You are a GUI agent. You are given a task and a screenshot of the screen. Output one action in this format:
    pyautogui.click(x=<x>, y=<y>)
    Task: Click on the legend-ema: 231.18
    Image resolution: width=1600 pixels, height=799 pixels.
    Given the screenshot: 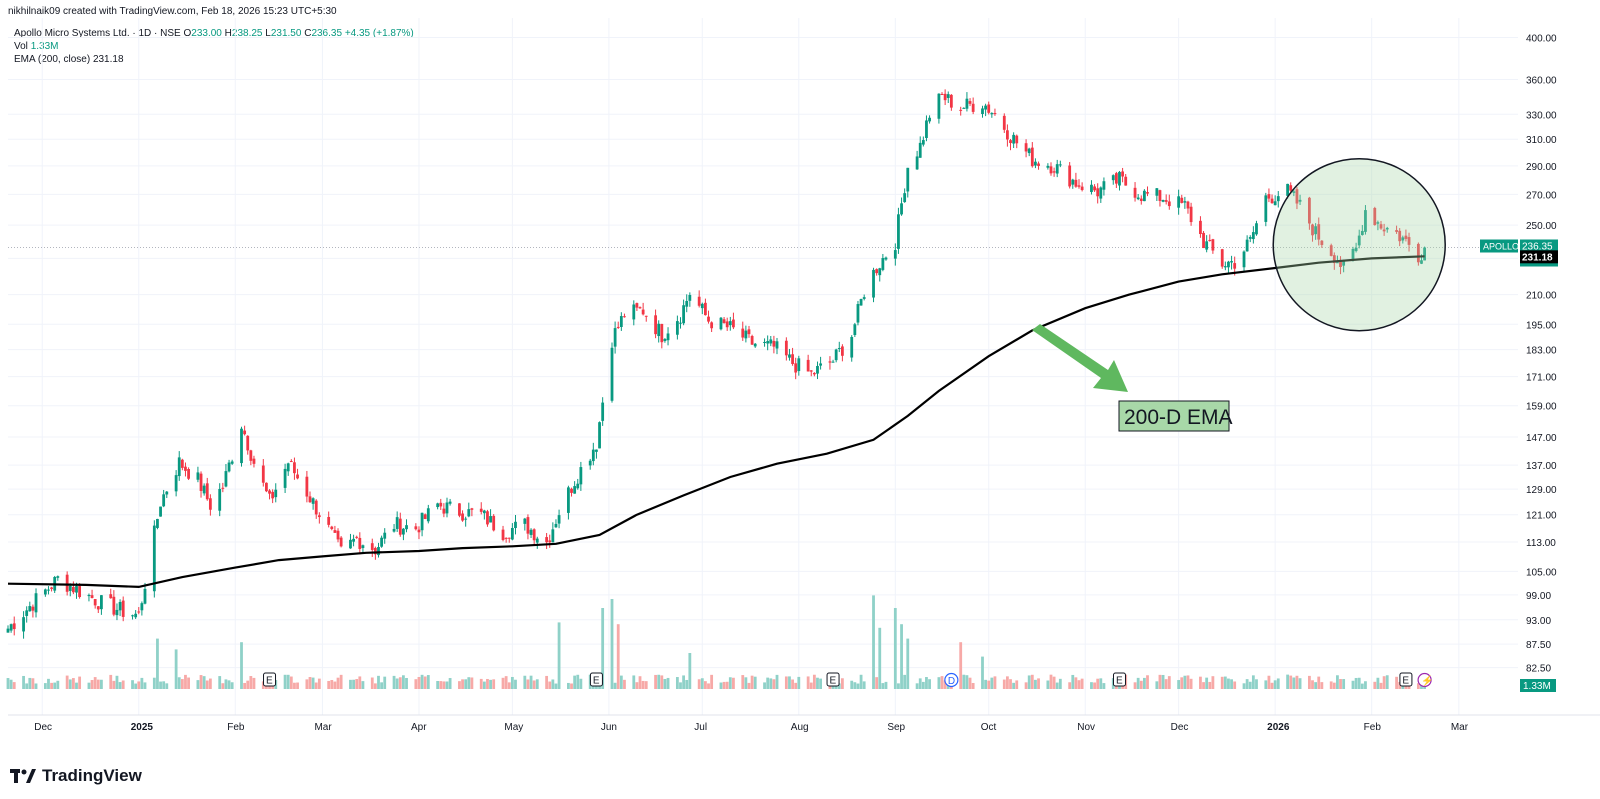 What is the action you would take?
    pyautogui.click(x=108, y=59)
    